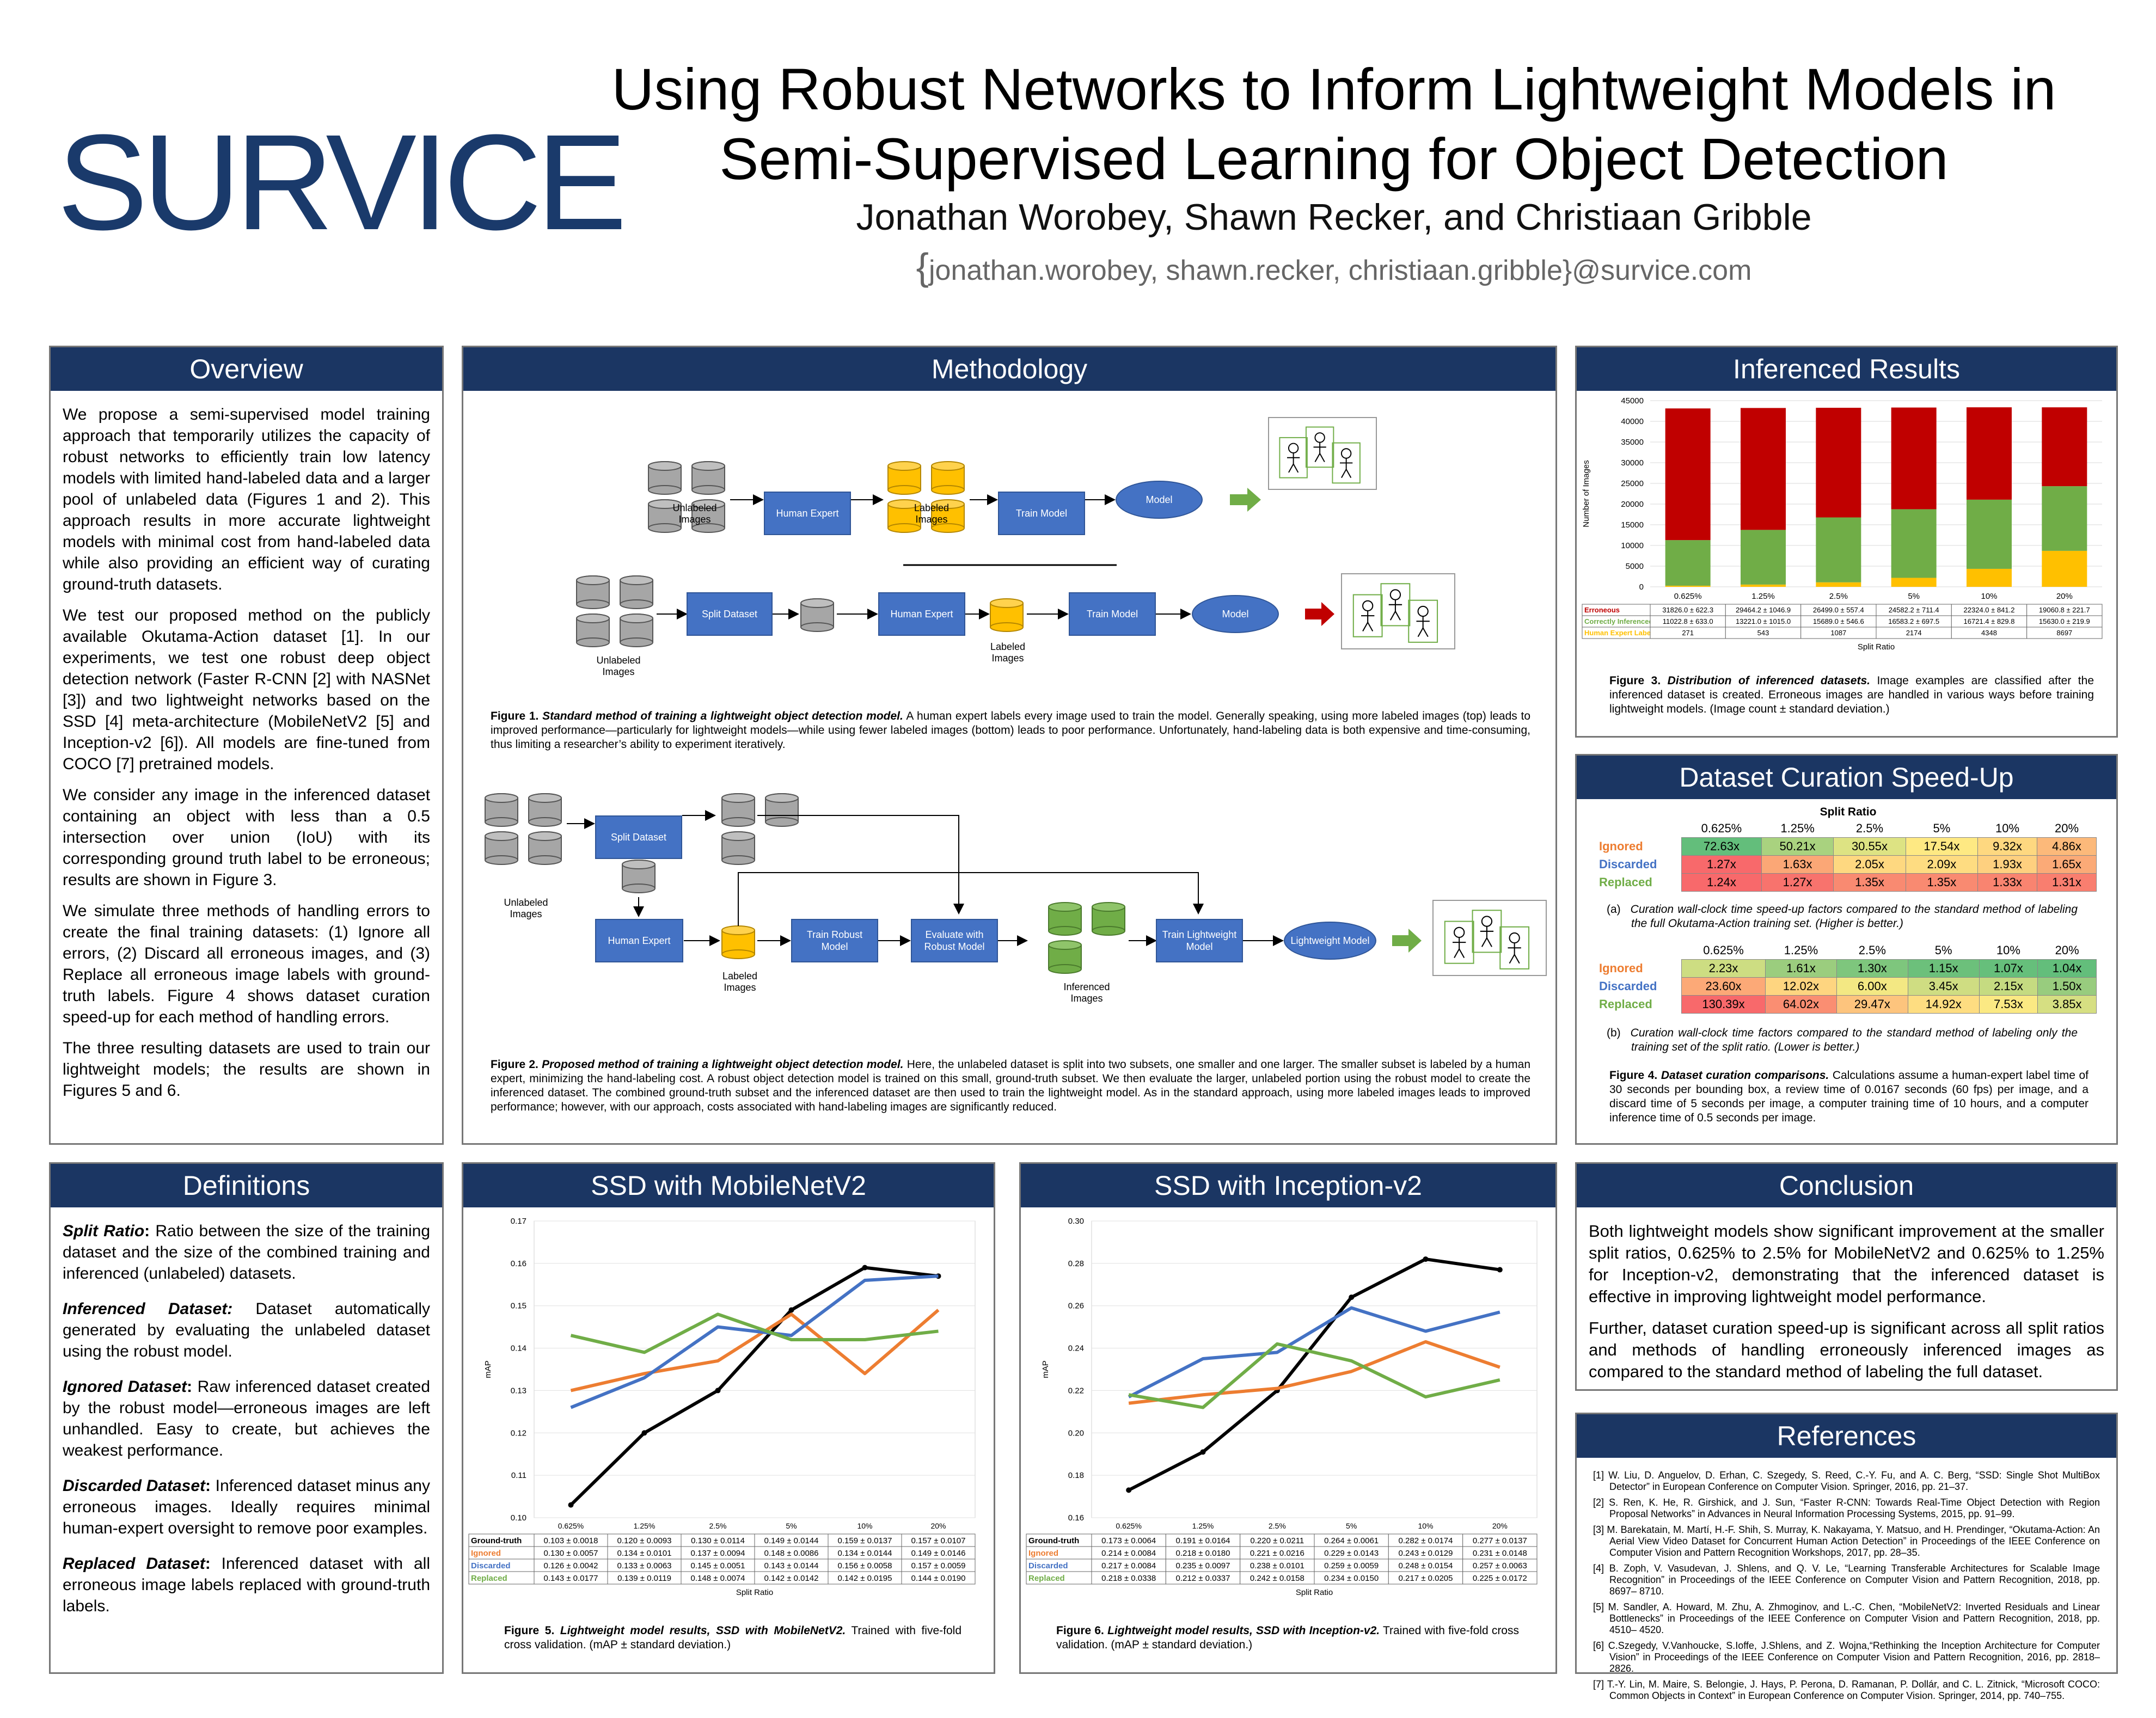 Image resolution: width=2156 pixels, height=1718 pixels. What do you see at coordinates (1128, 1578) in the screenshot?
I see `table-value: 0.218 ± 0.0338` at bounding box center [1128, 1578].